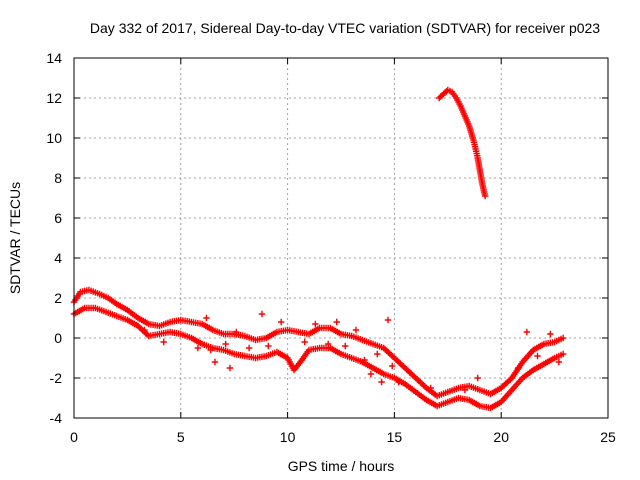 The image size is (640, 480). Describe the element at coordinates (54, 98) in the screenshot. I see `y-tick-label: 12` at that location.